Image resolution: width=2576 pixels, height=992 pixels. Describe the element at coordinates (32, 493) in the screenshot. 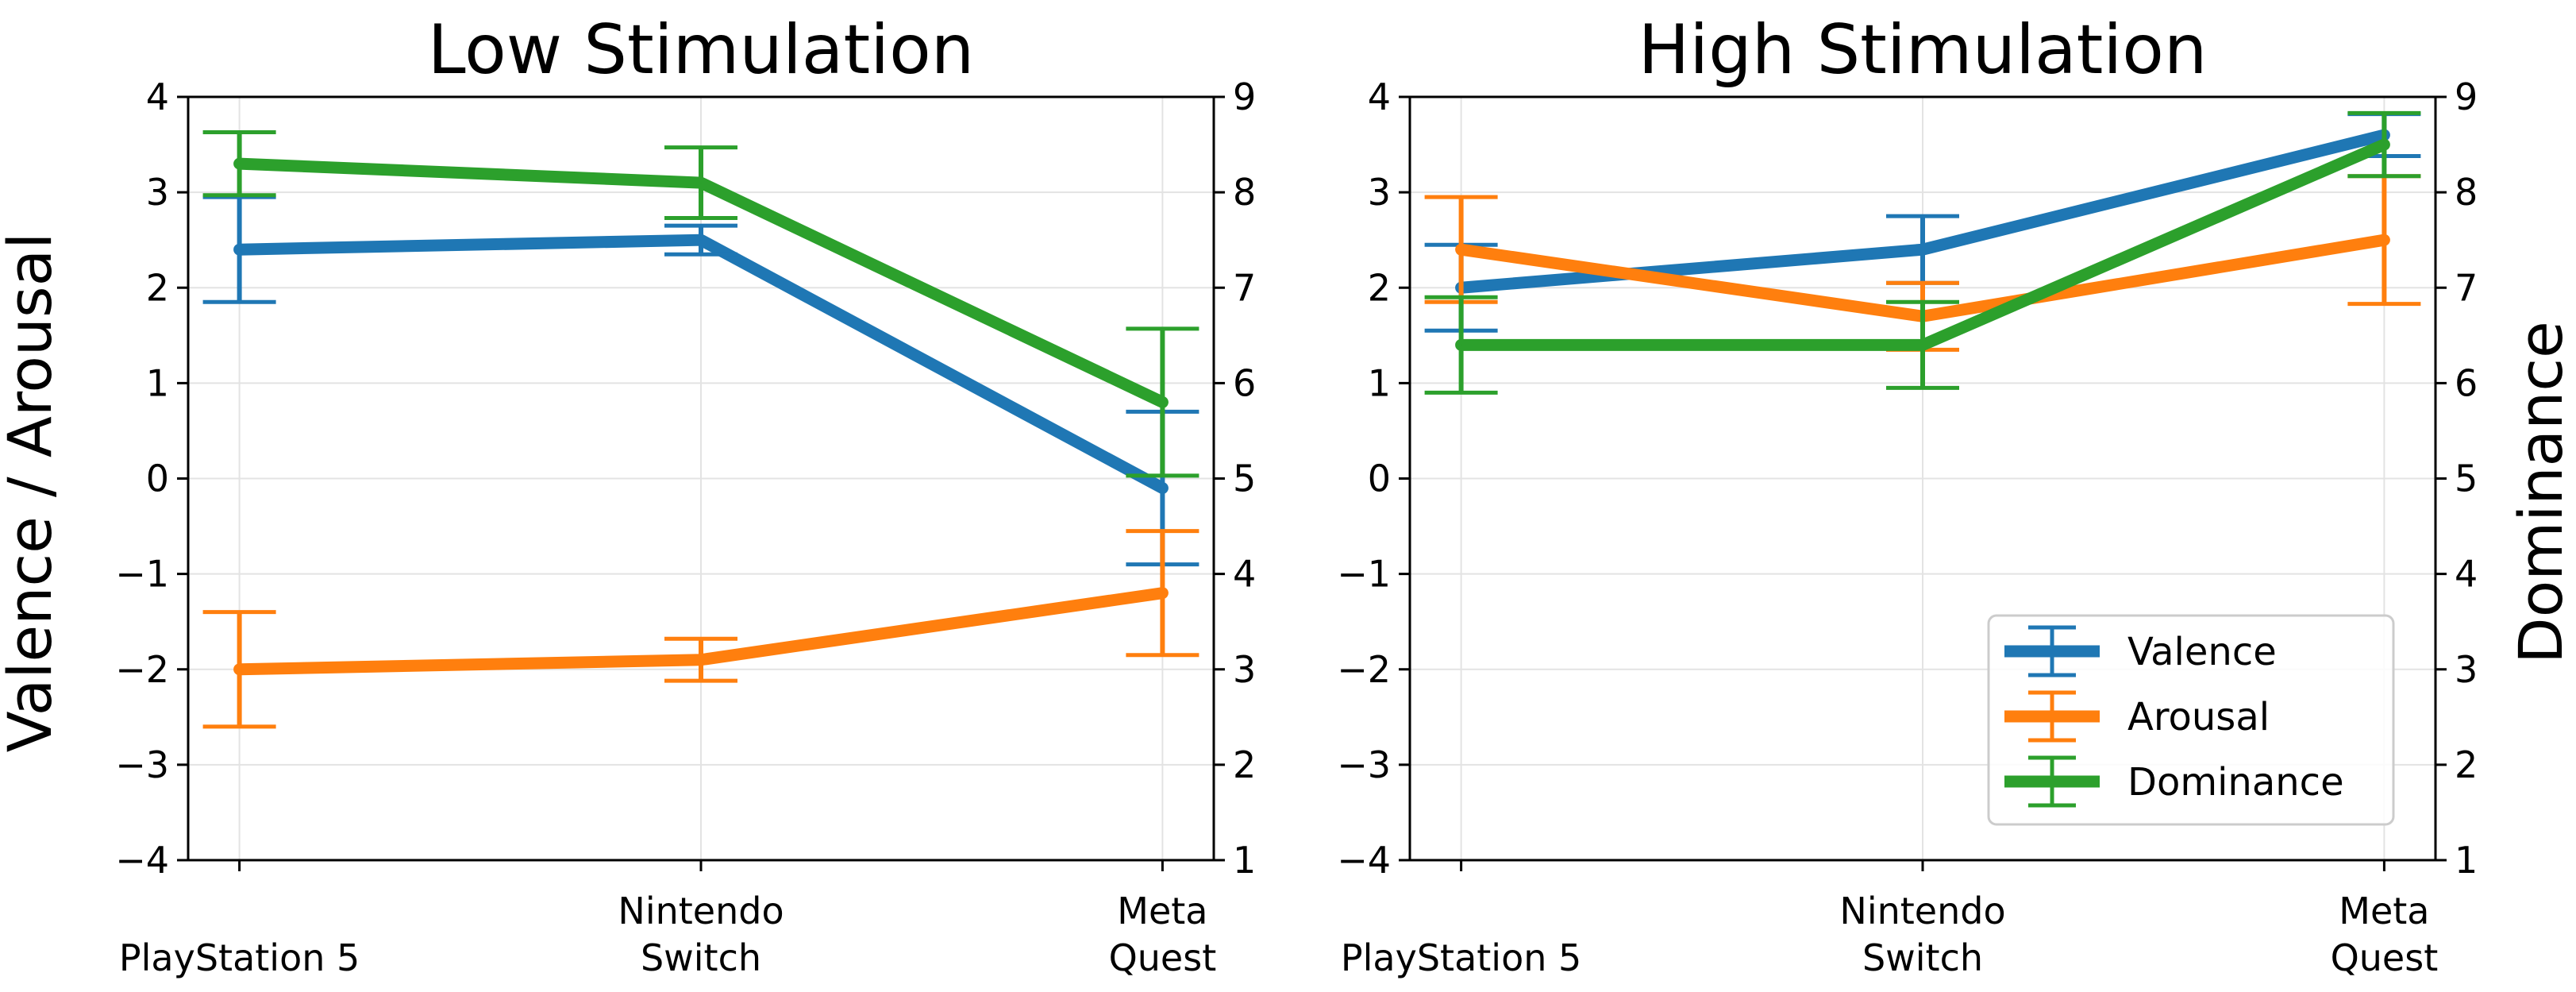

I see `left-y-axis-label: Valence / Arousal` at that location.